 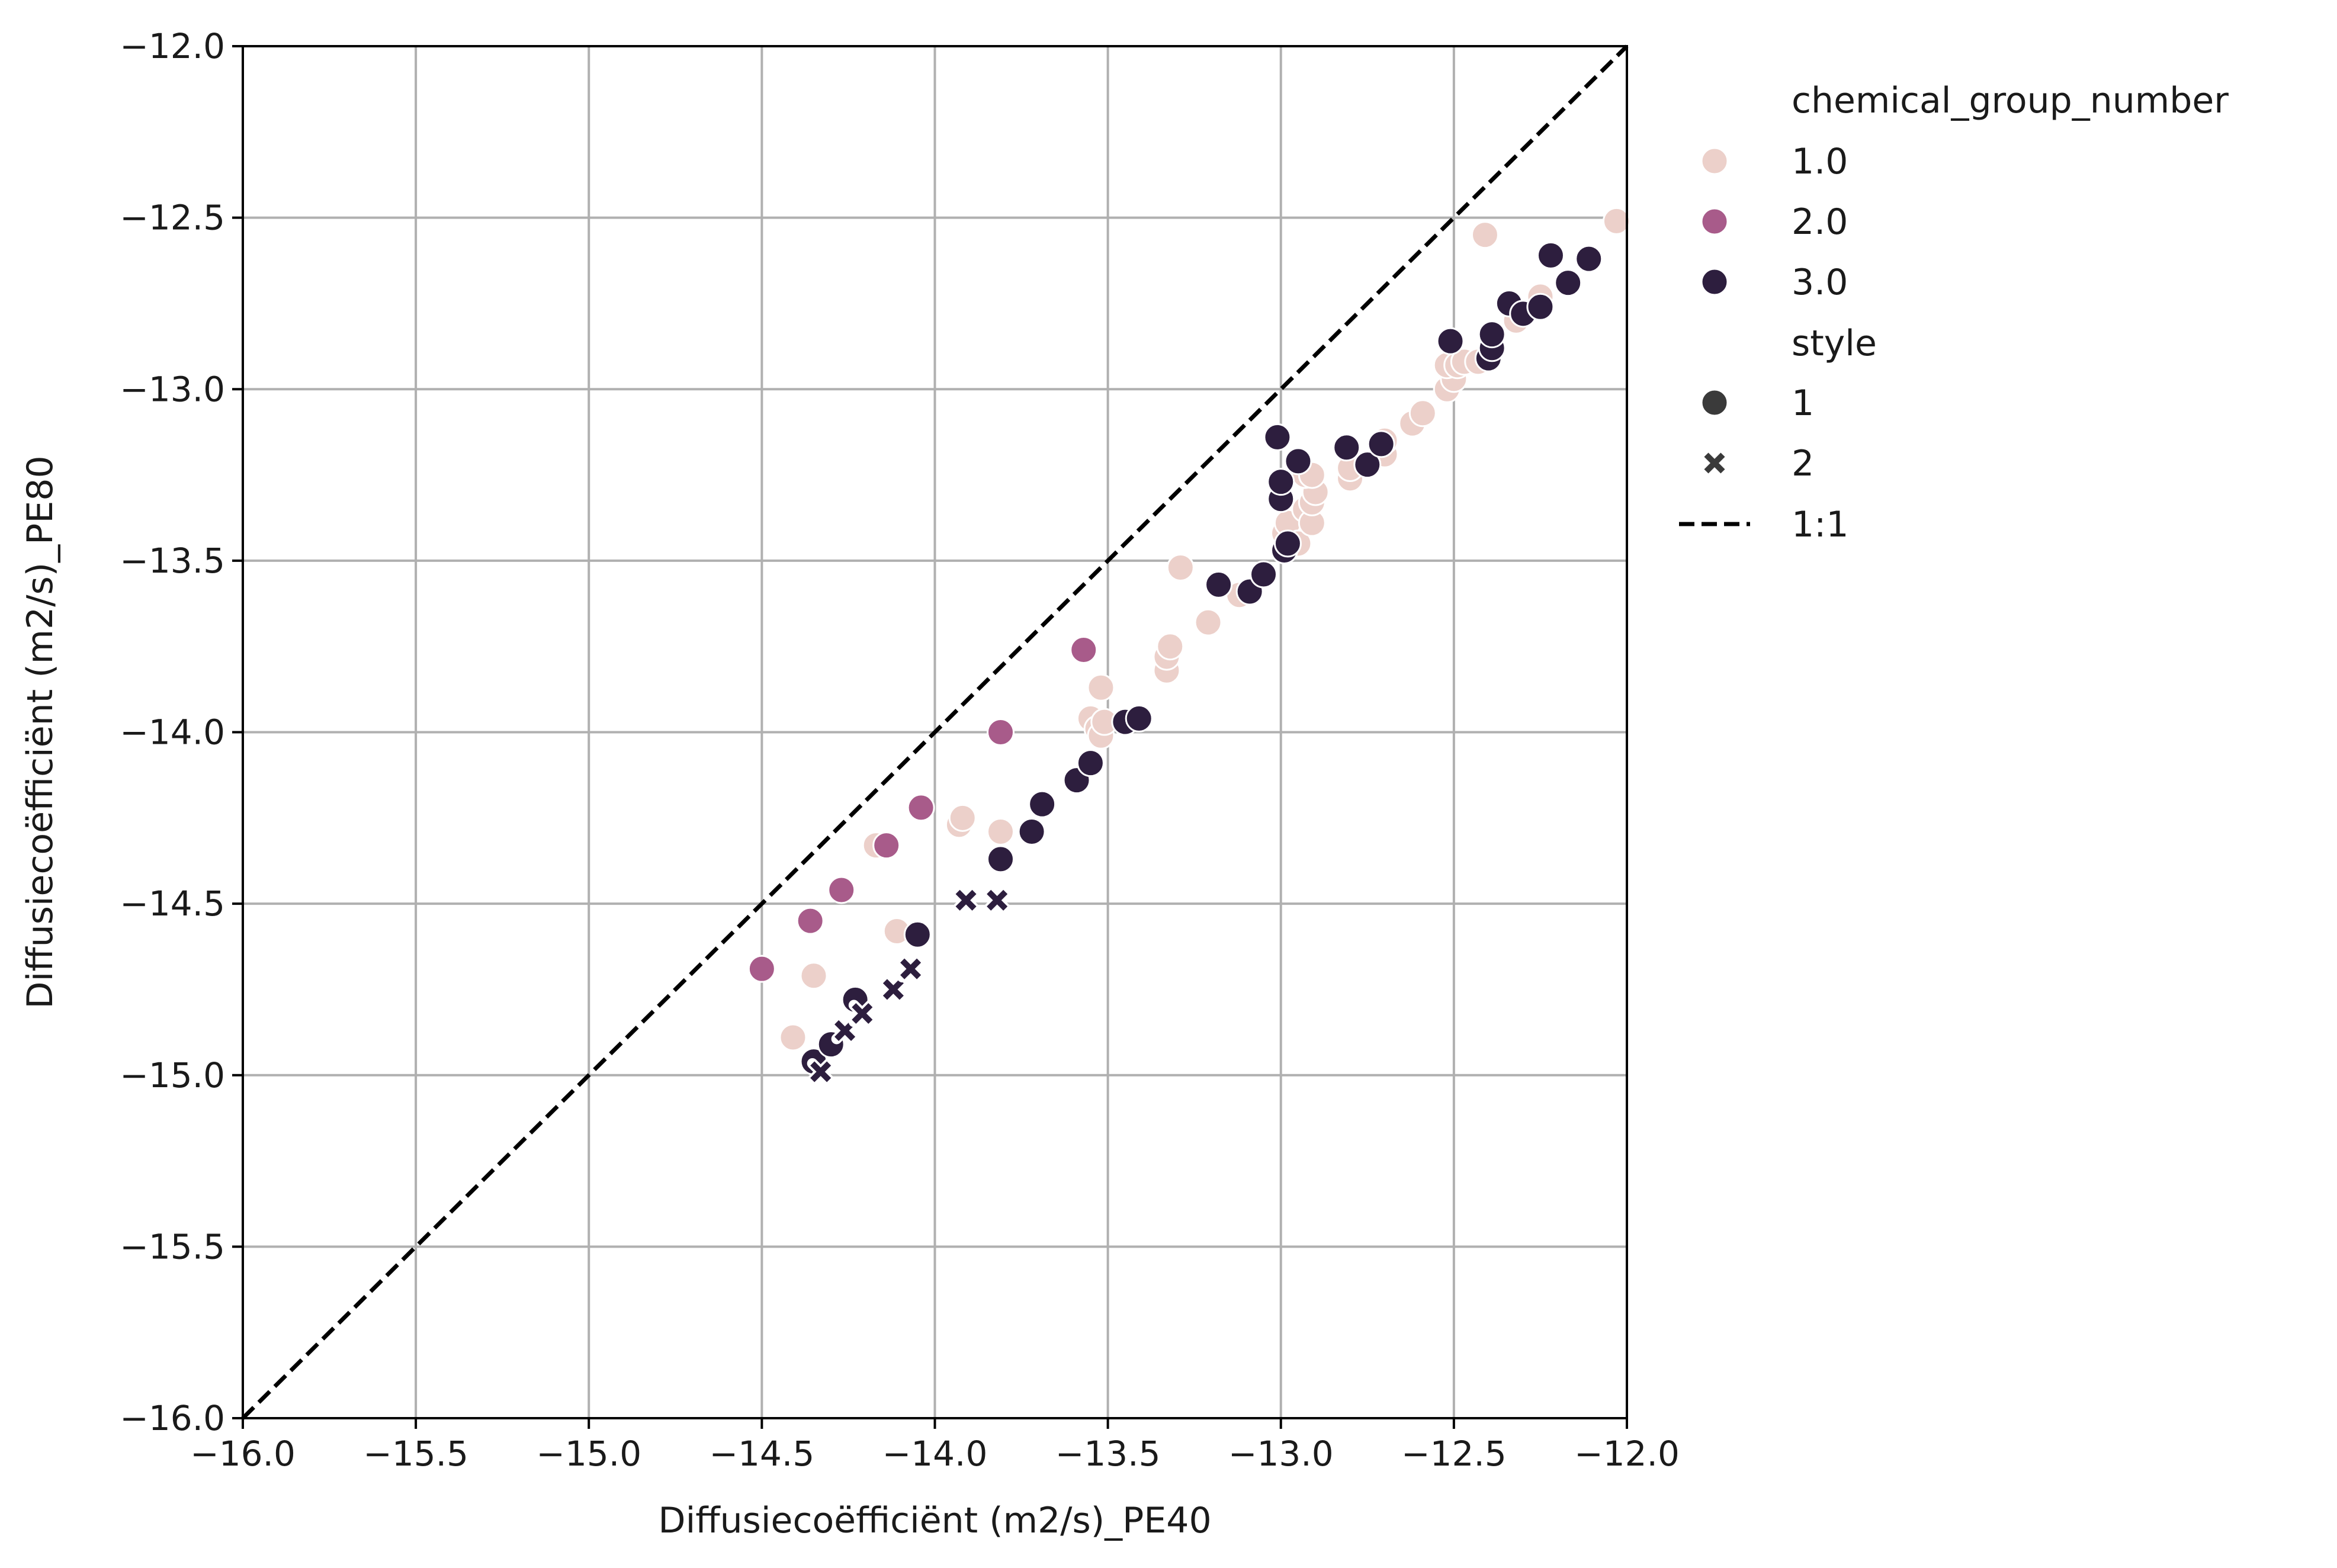 I want to click on y-axis-label: Diffusiecoëfficiënt (m2/s)_PE80, so click(x=40, y=731).